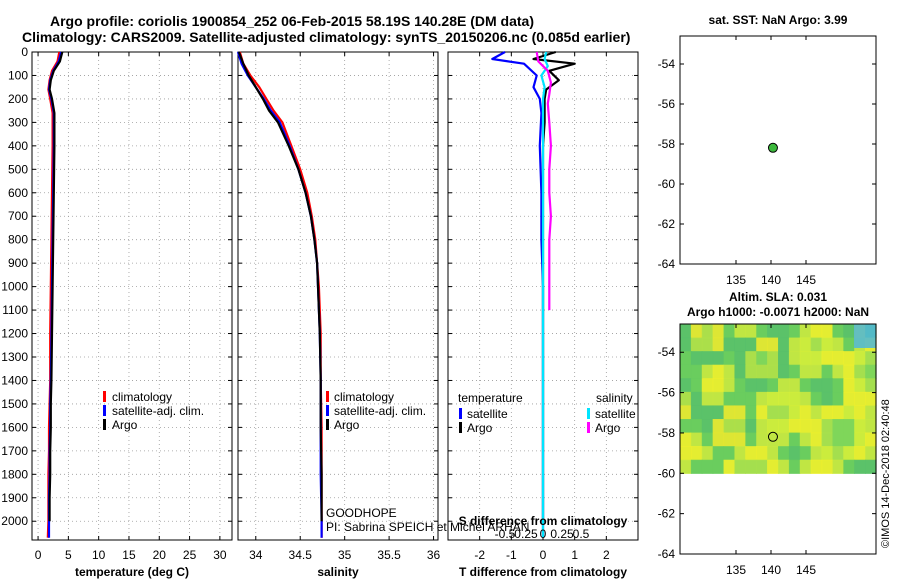  What do you see at coordinates (14, 287) in the screenshot?
I see `temperature-ytick-label: 1000` at bounding box center [14, 287].